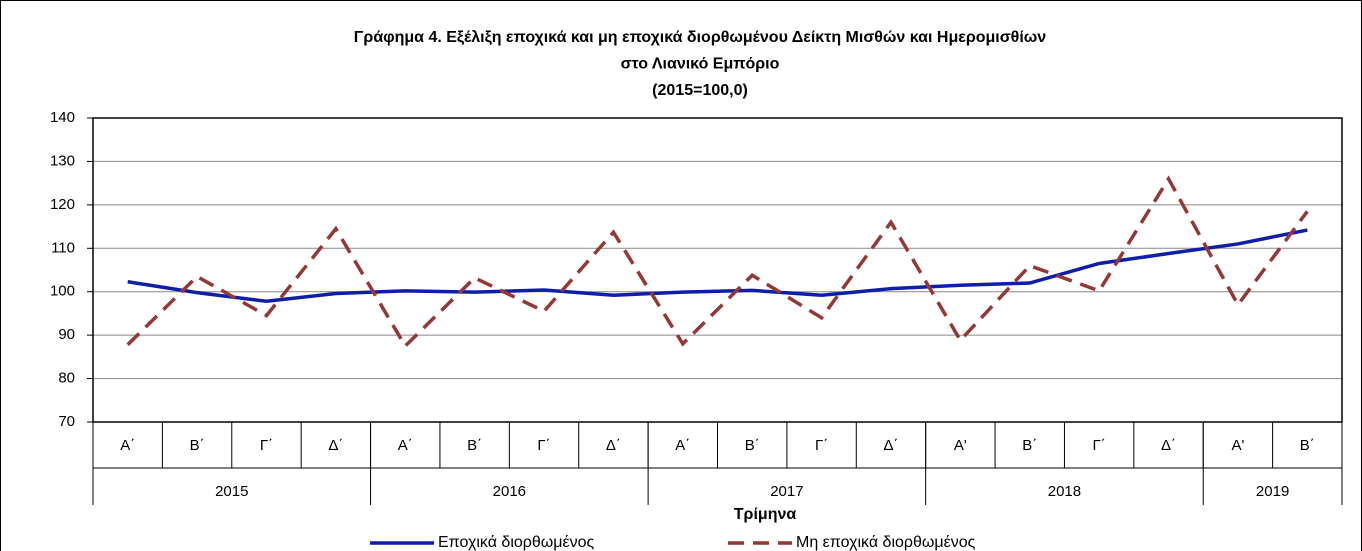 The image size is (1362, 551). Describe the element at coordinates (717, 266) in the screenshot. I see `series-line` at that location.